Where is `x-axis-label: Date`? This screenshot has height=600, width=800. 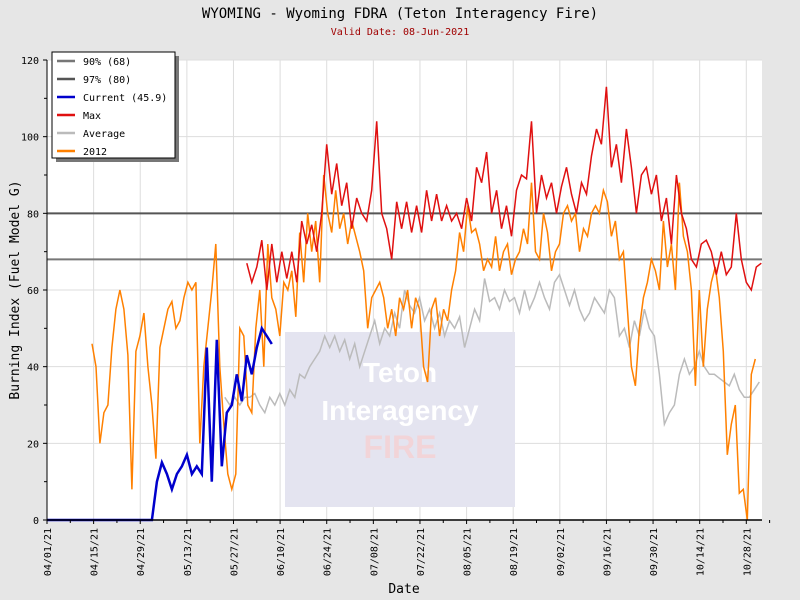
x-axis-label: Date is located at coordinates (403, 589).